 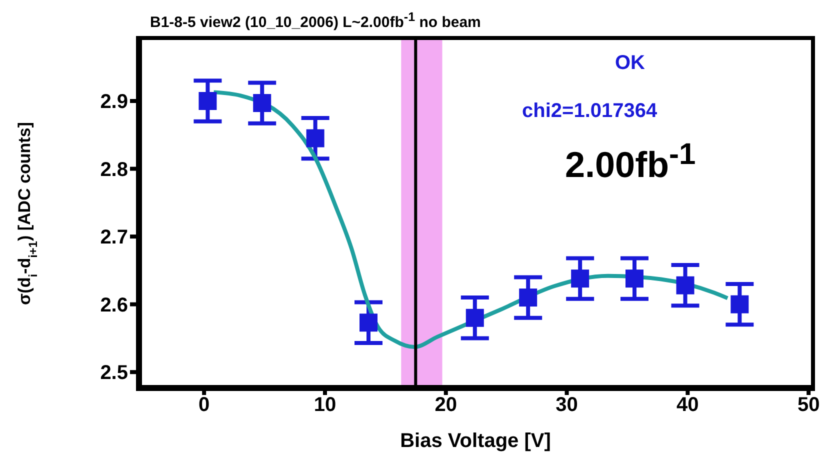 What do you see at coordinates (204, 405) in the screenshot?
I see `x-tick-label: 0` at bounding box center [204, 405].